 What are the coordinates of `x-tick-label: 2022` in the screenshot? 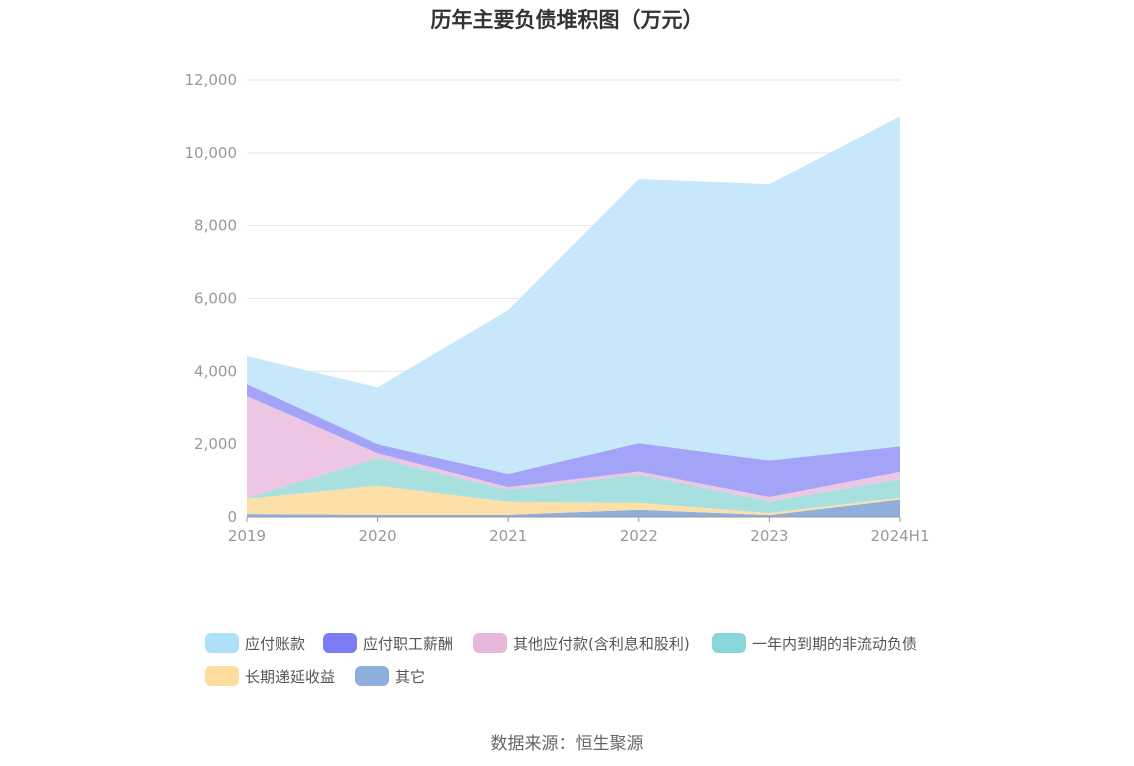 It's located at (639, 536).